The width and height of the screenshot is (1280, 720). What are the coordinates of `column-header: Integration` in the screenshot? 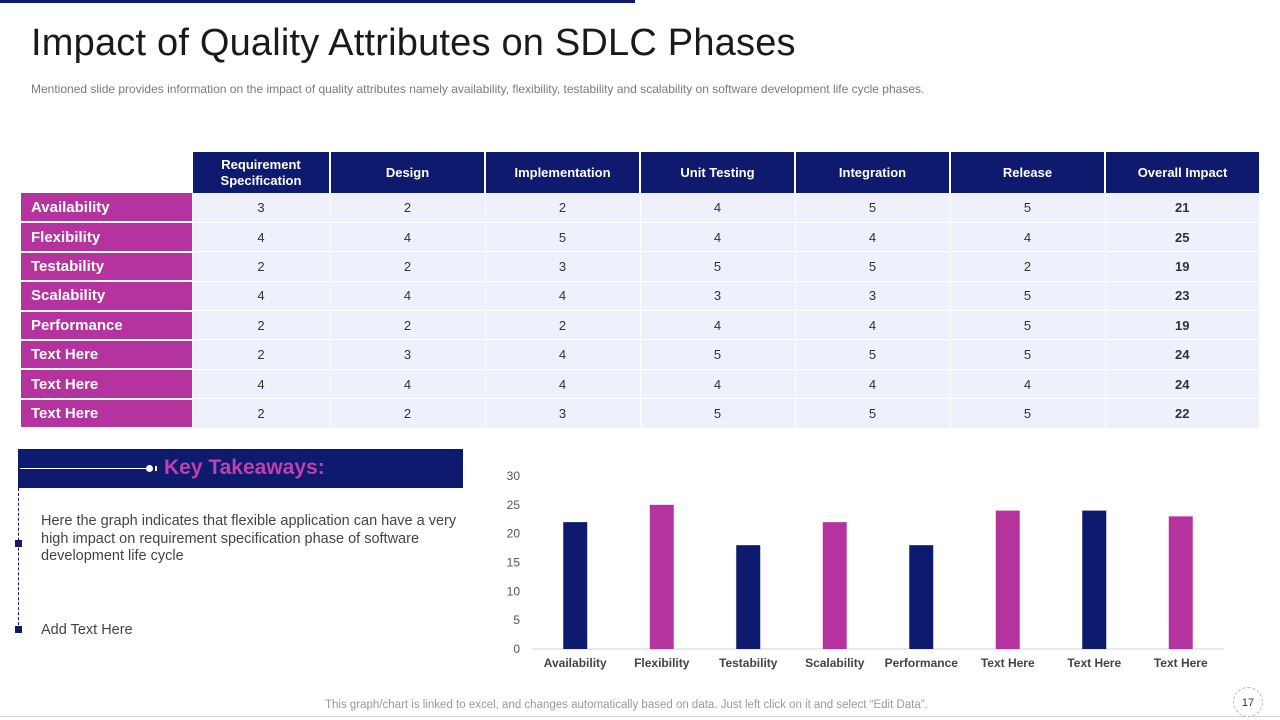 It's located at (872, 172).